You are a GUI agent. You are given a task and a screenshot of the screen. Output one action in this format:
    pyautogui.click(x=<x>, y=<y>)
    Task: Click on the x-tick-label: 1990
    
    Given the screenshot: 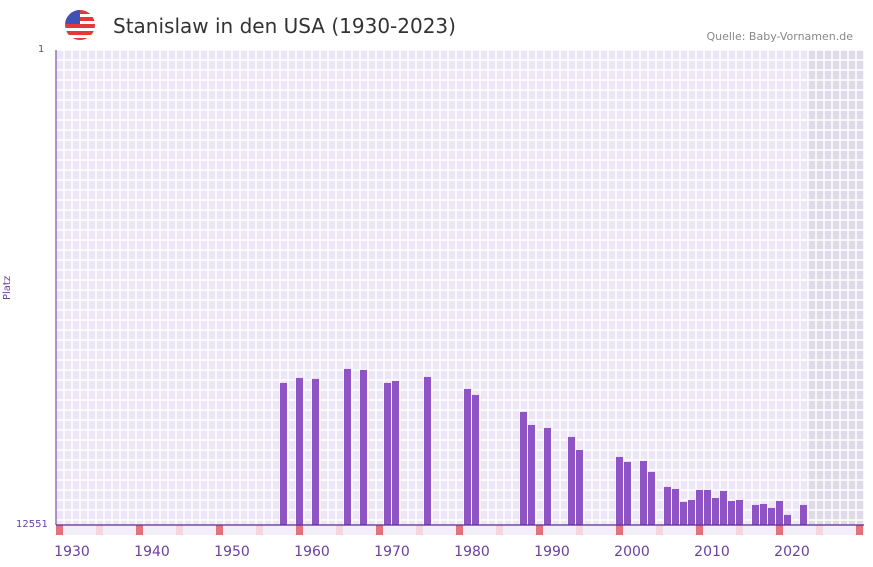 What is the action you would take?
    pyautogui.click(x=552, y=552)
    